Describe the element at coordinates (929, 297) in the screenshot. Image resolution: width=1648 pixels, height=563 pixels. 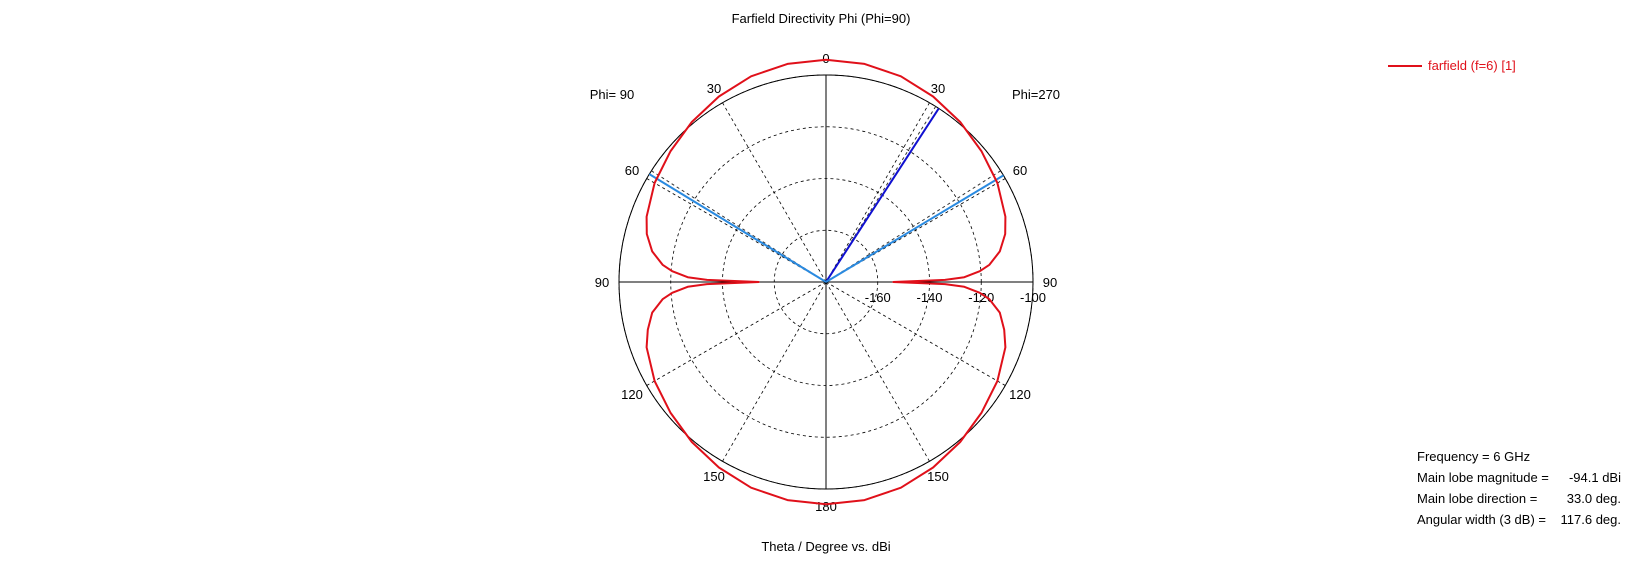
I see `radial-tick-label: -140` at that location.